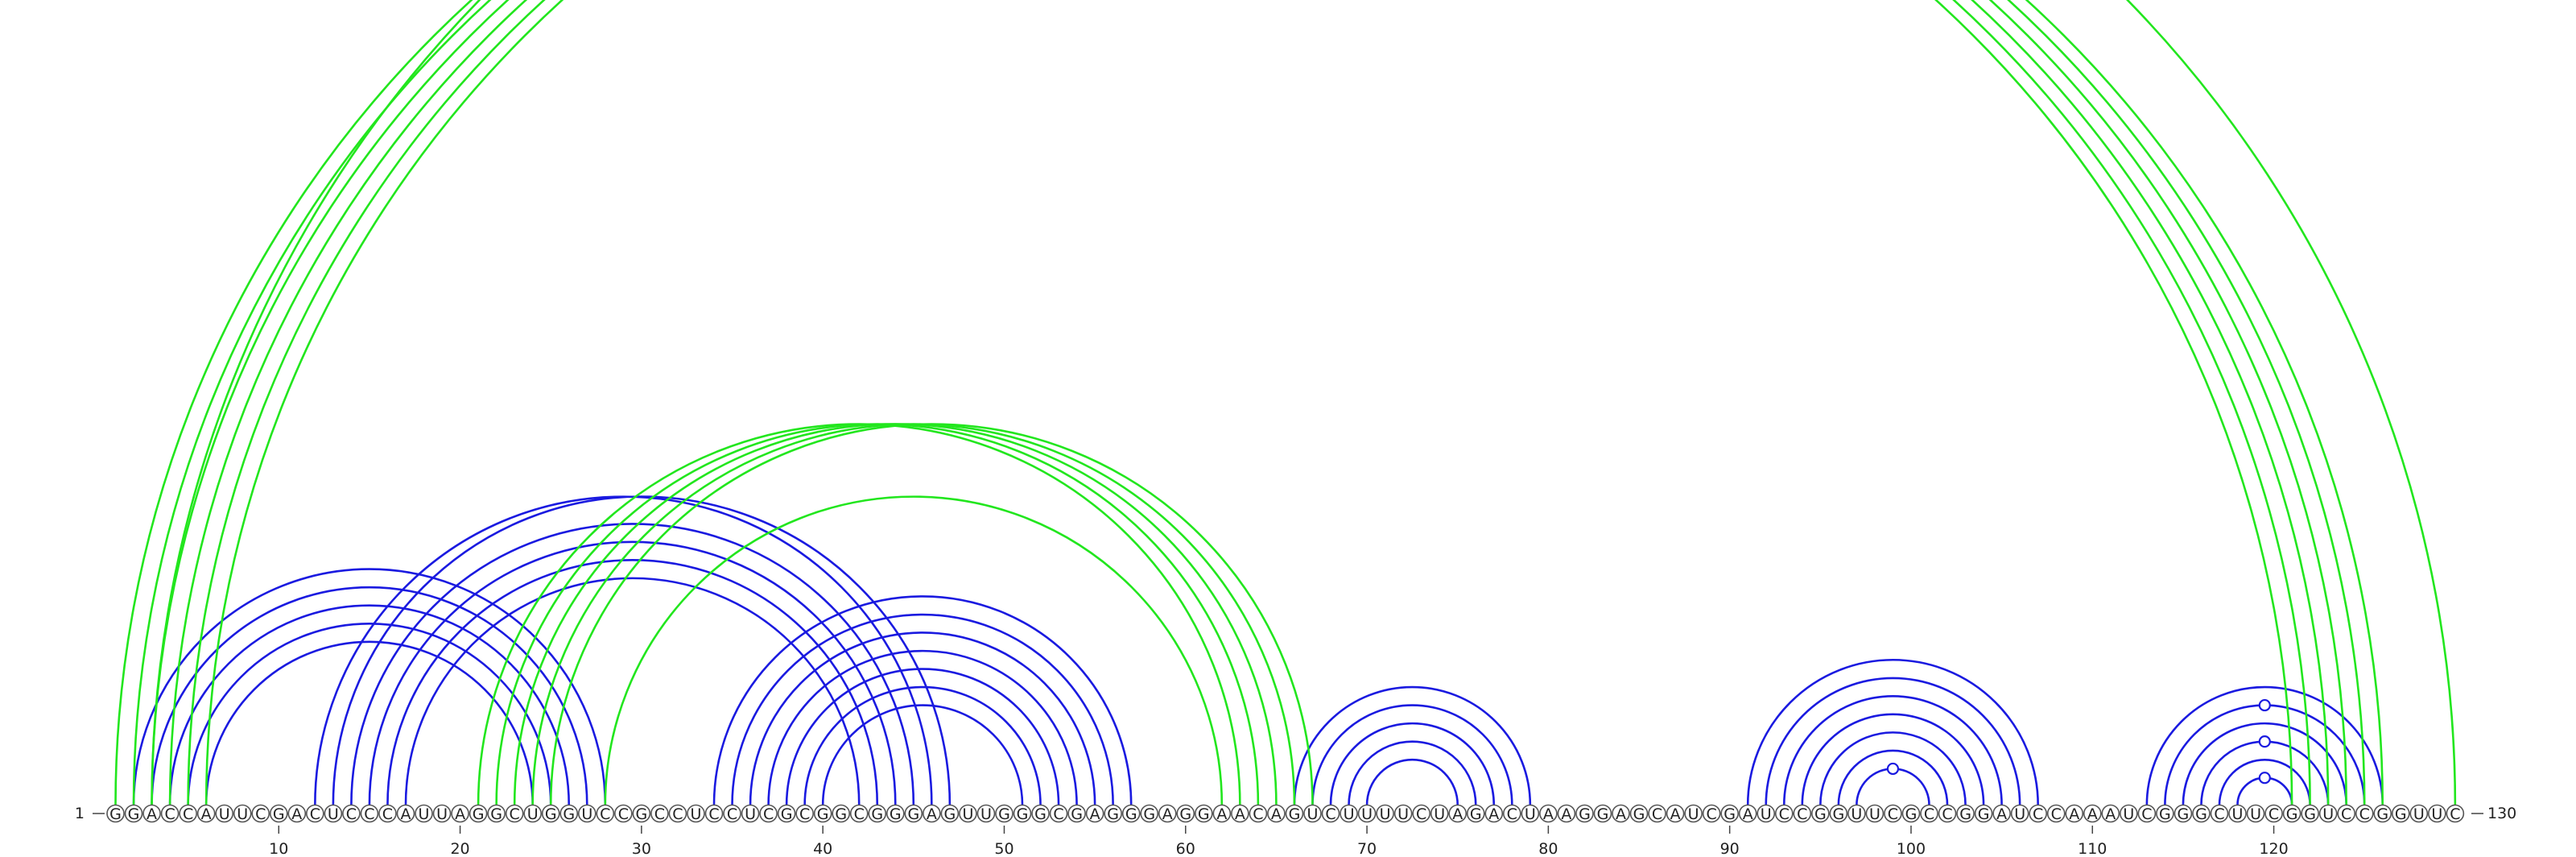  I want to click on nucleotide-120: C, so click(2273, 814).